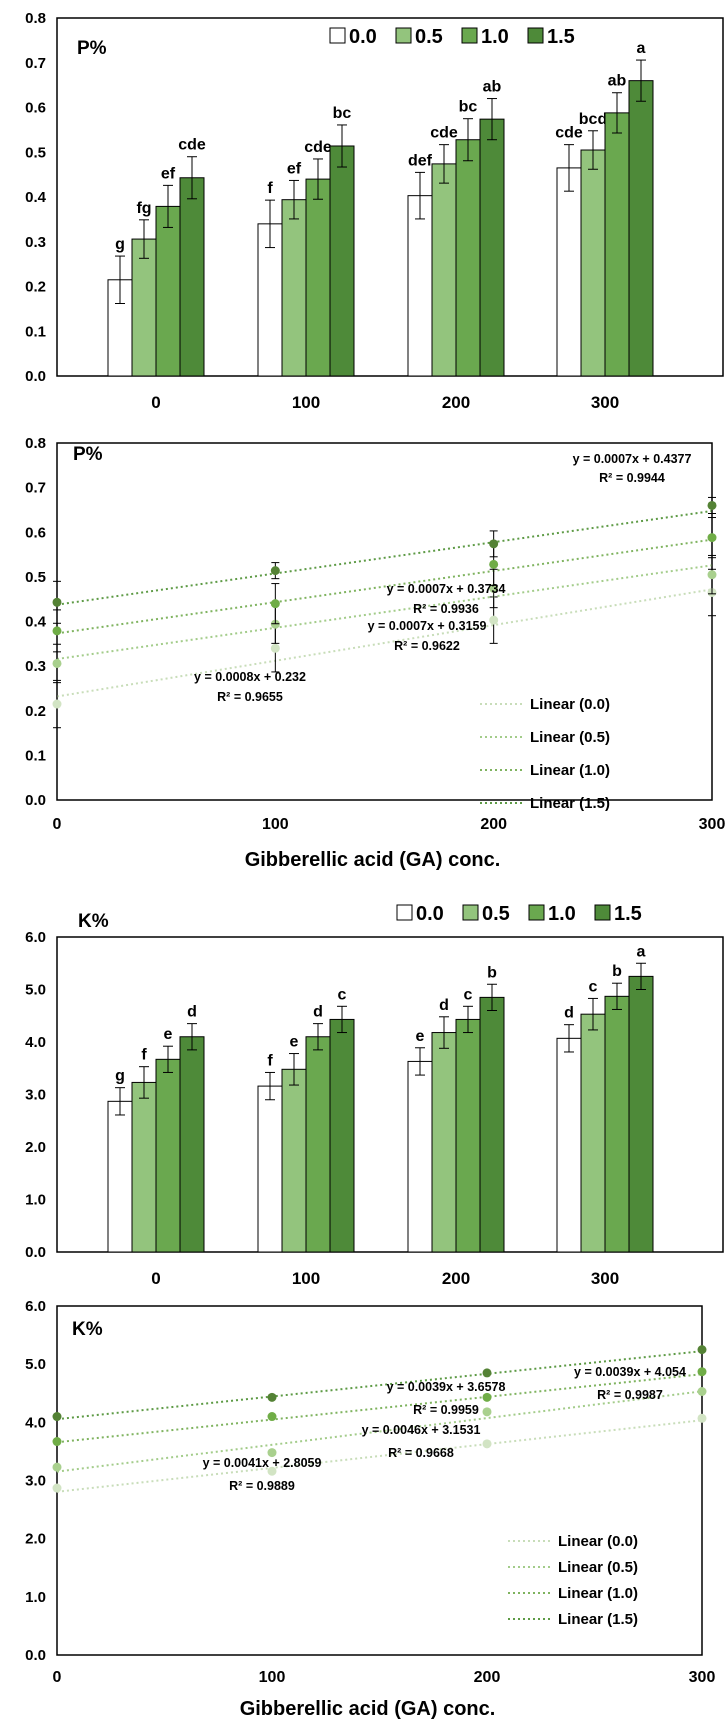 The height and width of the screenshot is (1722, 726). Describe the element at coordinates (318, 147) in the screenshot. I see `significance-letter: cde` at that location.